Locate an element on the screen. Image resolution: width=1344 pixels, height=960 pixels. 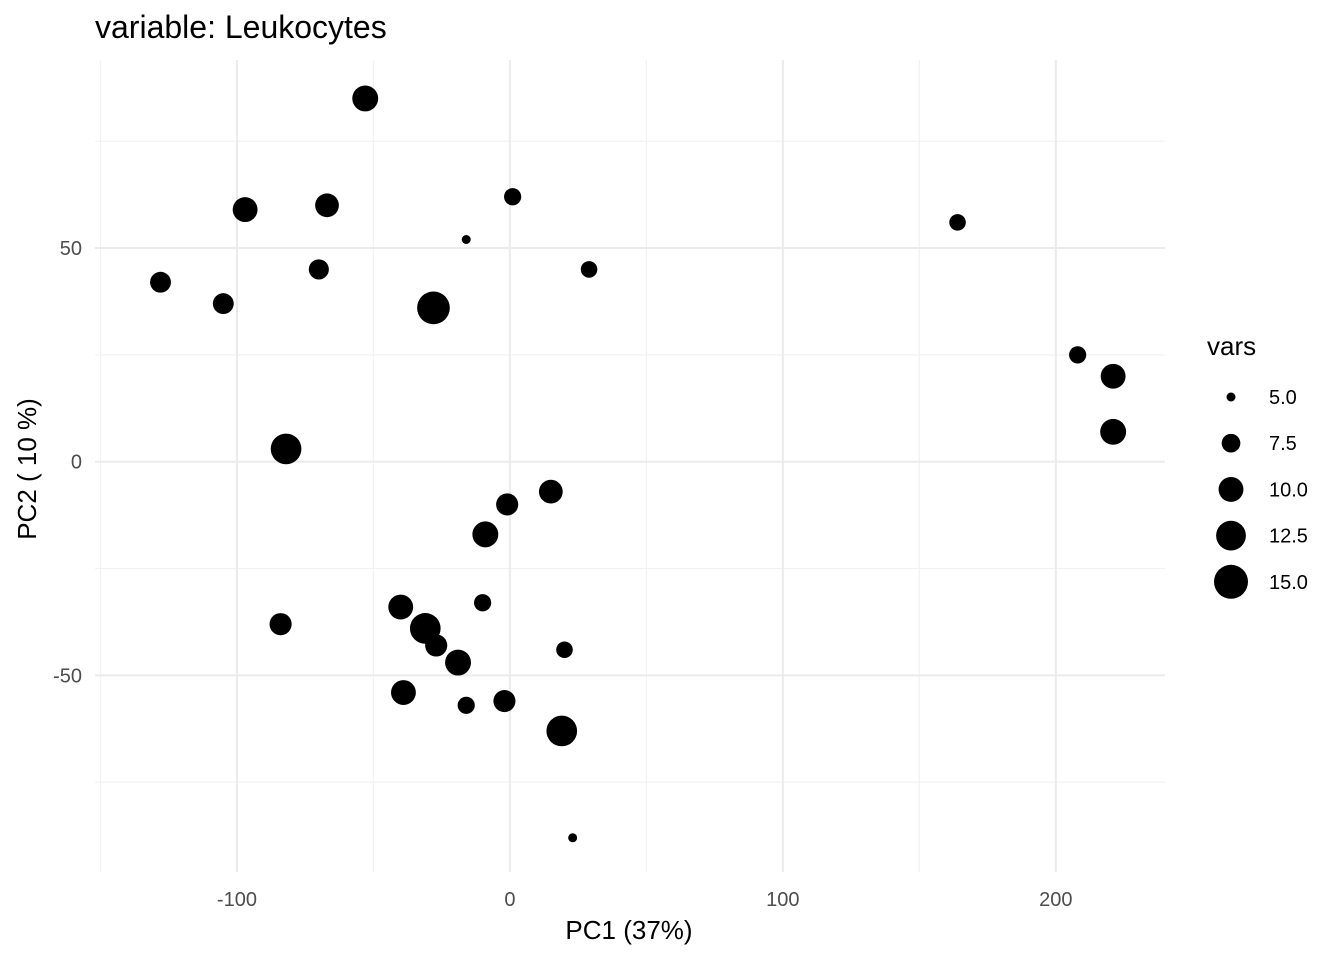
y-axis-title: PC2 ( 10 %) is located at coordinates (27, 469).